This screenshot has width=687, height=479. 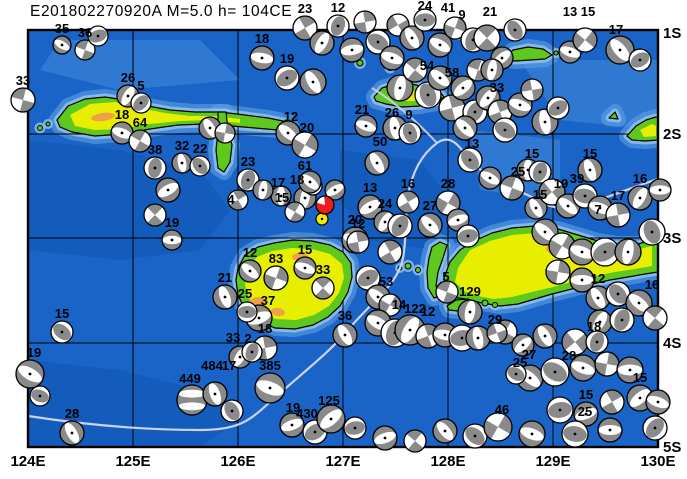 What do you see at coordinates (672, 238) in the screenshot?
I see `lat-label: 3S` at bounding box center [672, 238].